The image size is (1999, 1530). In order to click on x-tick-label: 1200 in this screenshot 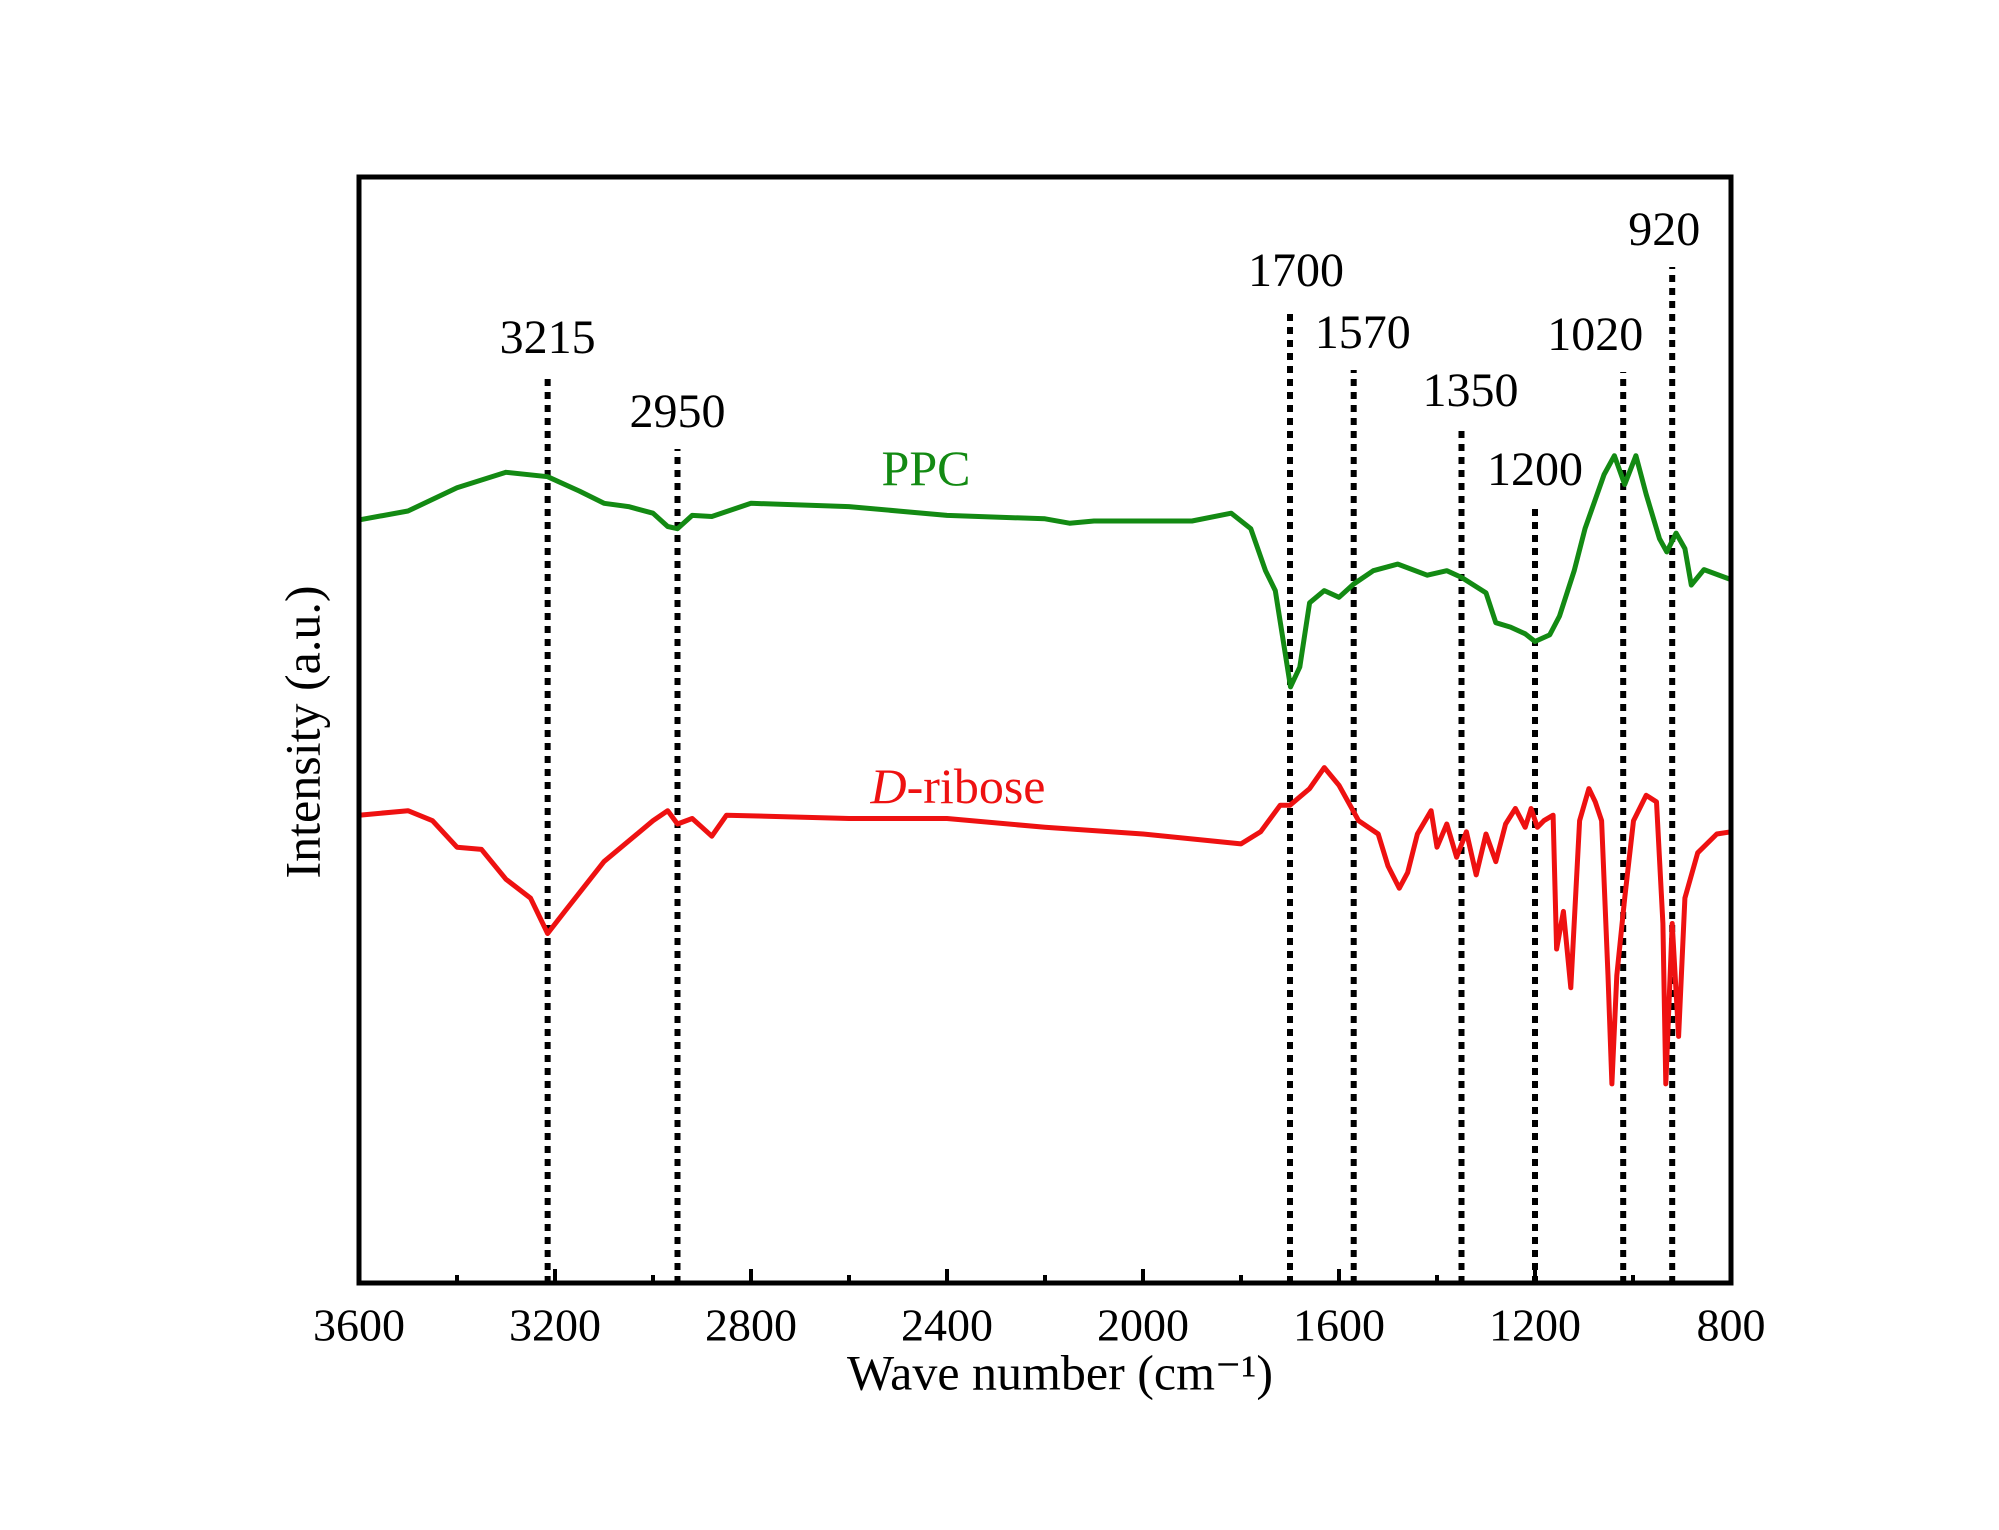, I will do `click(1535, 1325)`.